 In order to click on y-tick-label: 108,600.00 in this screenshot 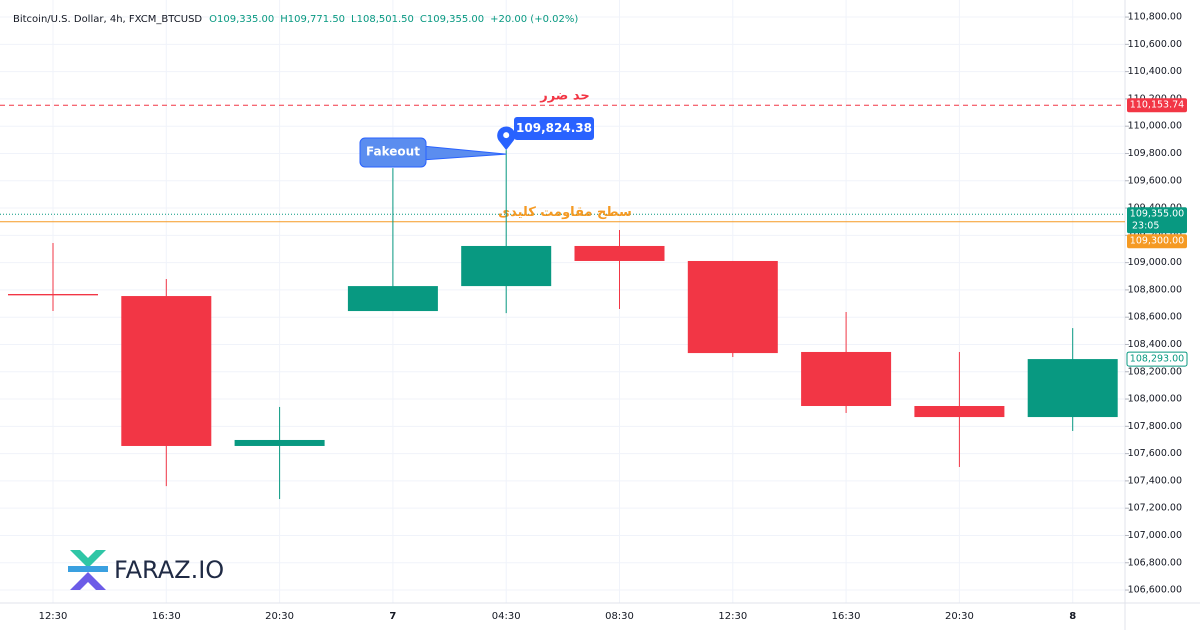, I will do `click(1155, 317)`.